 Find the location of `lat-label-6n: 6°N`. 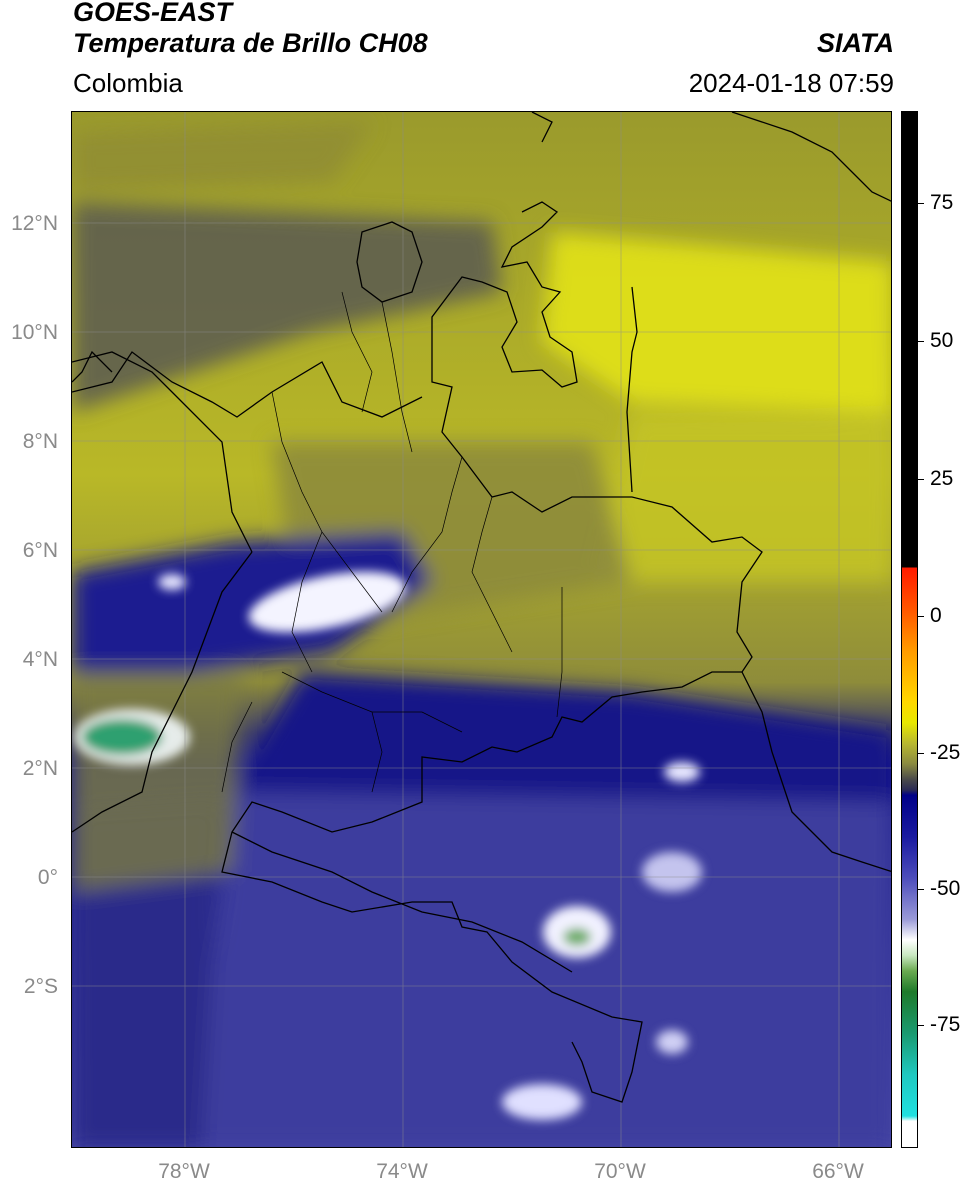

lat-label-6n: 6°N is located at coordinates (40, 550).